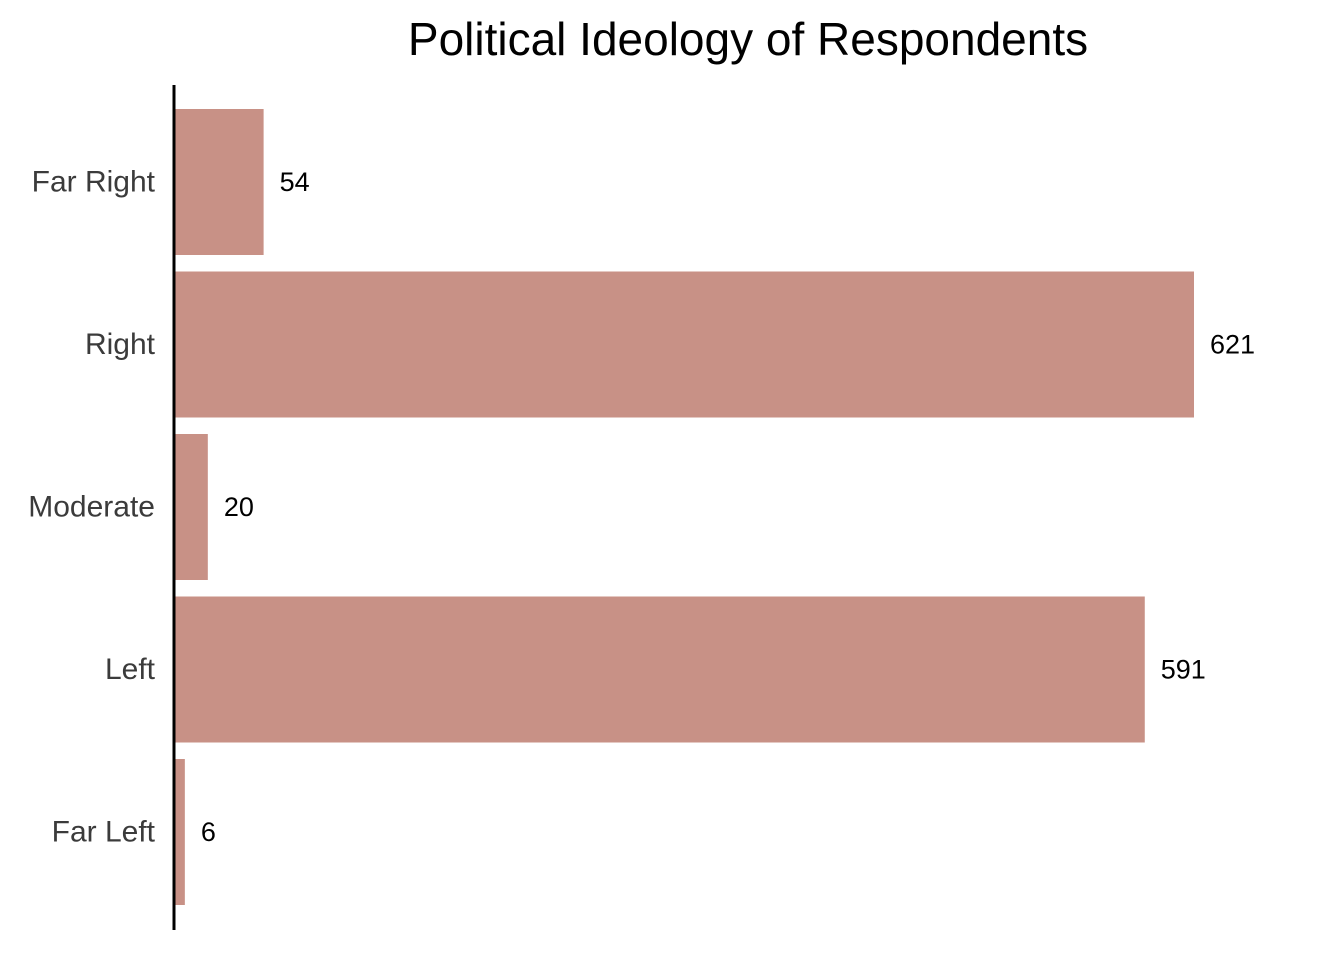  I want to click on bar-moderate, so click(191, 507).